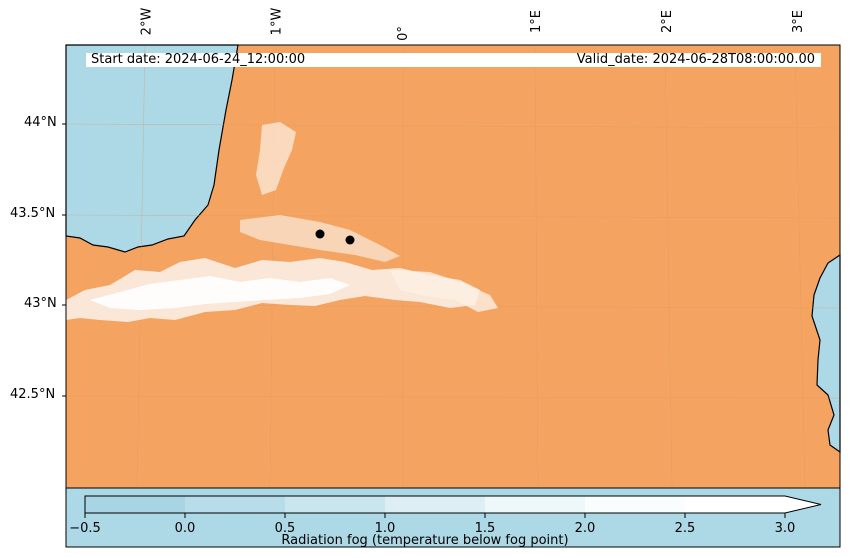 The width and height of the screenshot is (850, 558). What do you see at coordinates (198, 59) in the screenshot?
I see `start-date: Start date: 2024-06-24_12:00:00` at bounding box center [198, 59].